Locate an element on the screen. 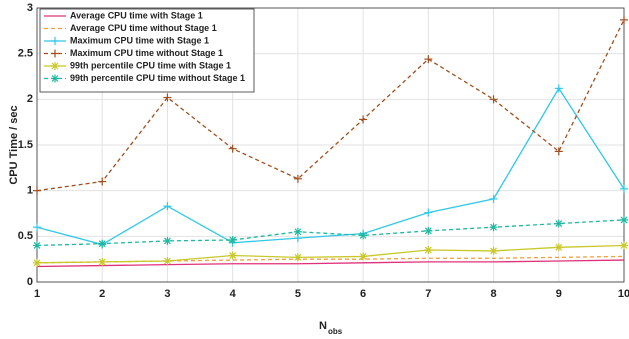  x-axis-label: N is located at coordinates (323, 326).